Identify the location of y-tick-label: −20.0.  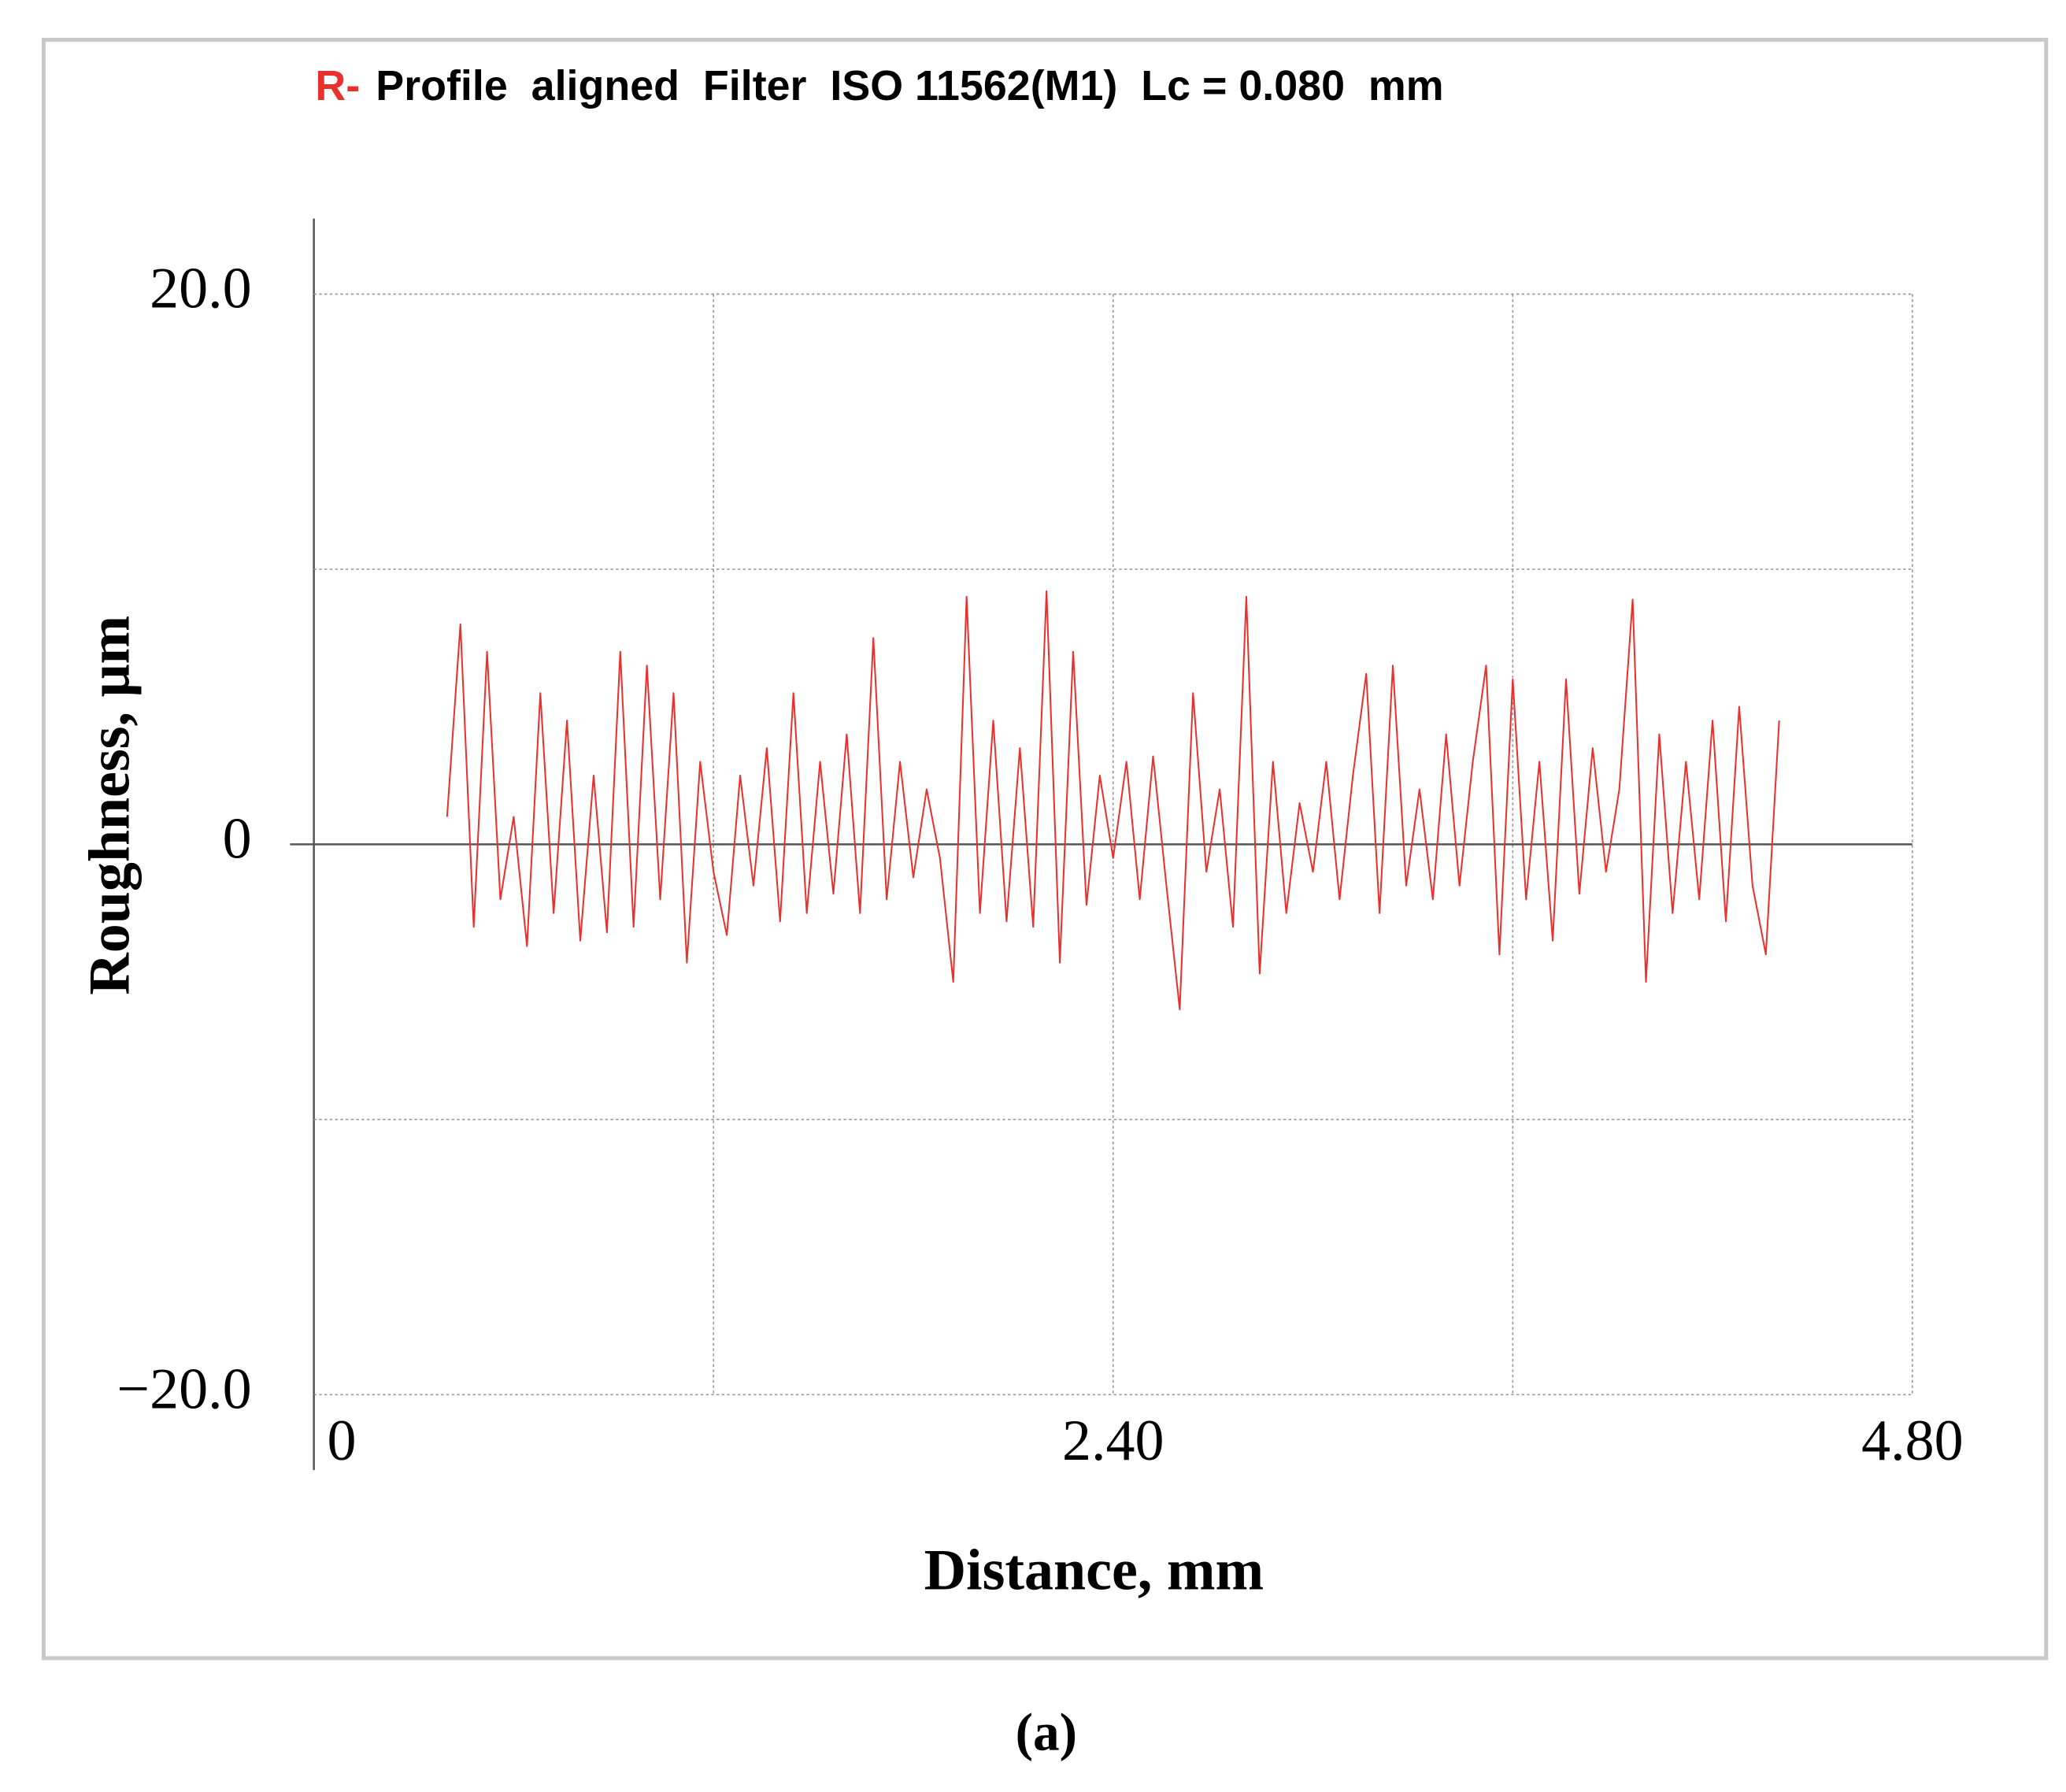
(184, 1389).